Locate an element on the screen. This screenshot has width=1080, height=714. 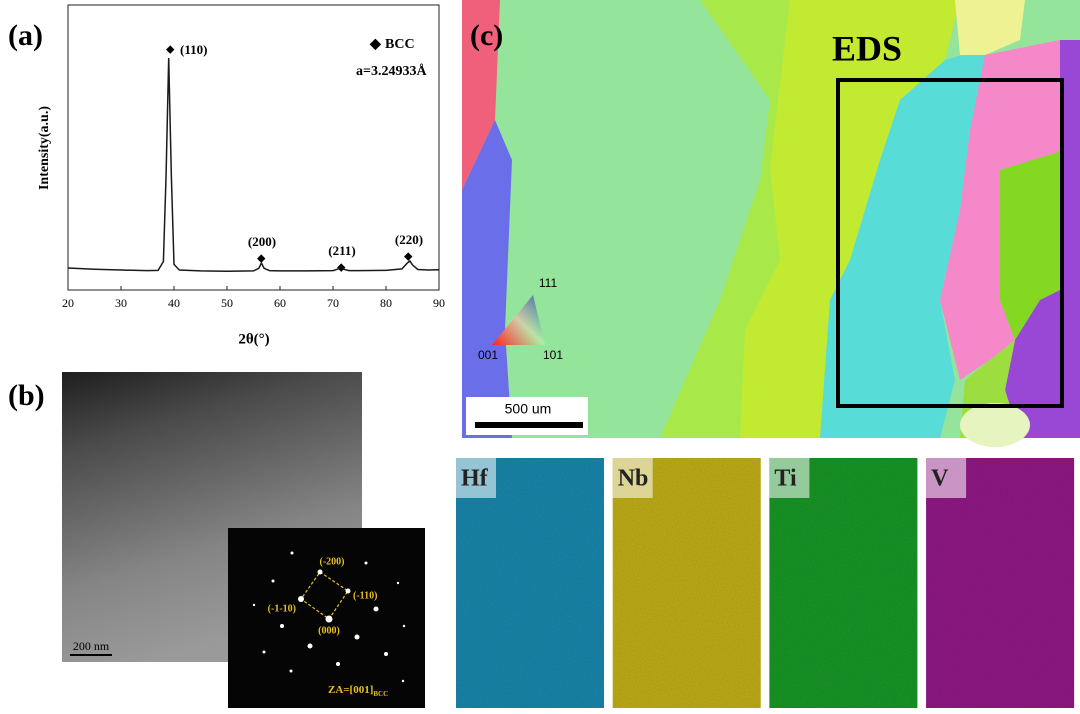
peak-label: (200) is located at coordinates (262, 241).